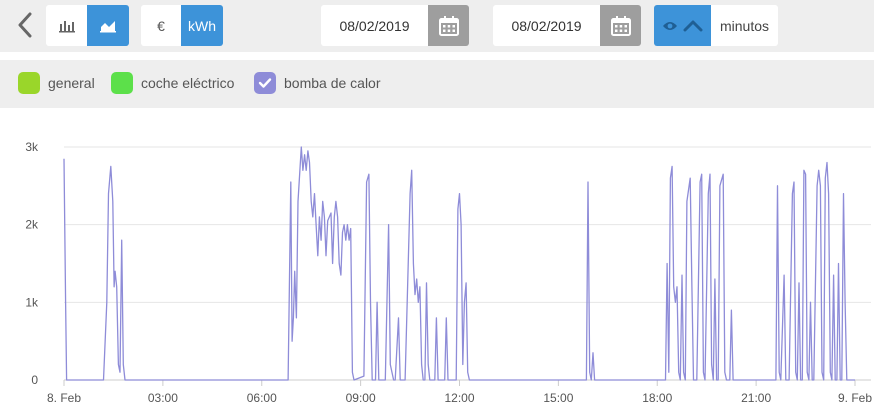 The image size is (874, 420). Describe the element at coordinates (332, 83) in the screenshot. I see `legend-label-heat-pump: bomba de calor` at that location.